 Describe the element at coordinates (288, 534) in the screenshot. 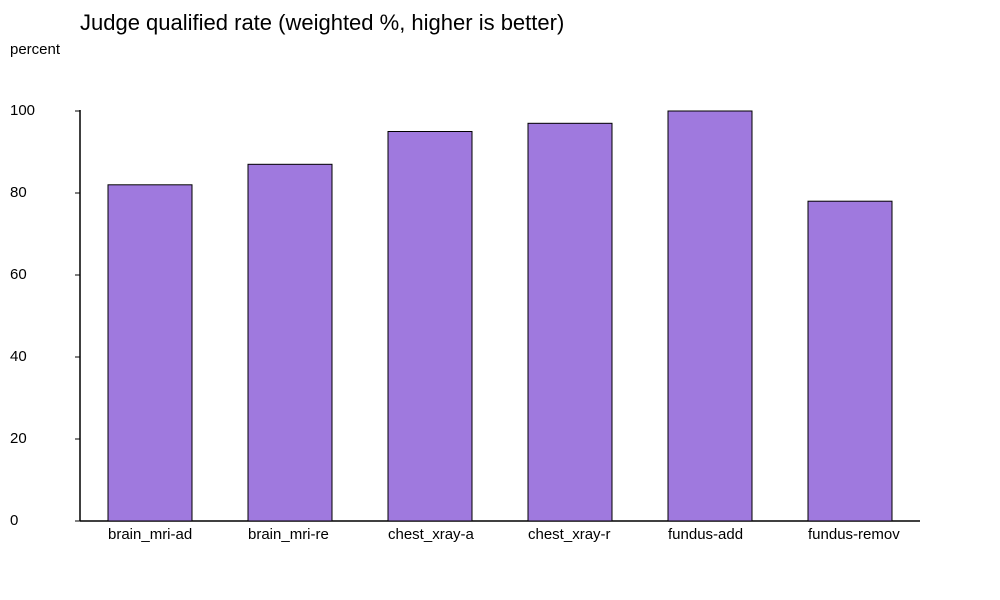

I see `x-tick-label: brain_mri-re` at that location.